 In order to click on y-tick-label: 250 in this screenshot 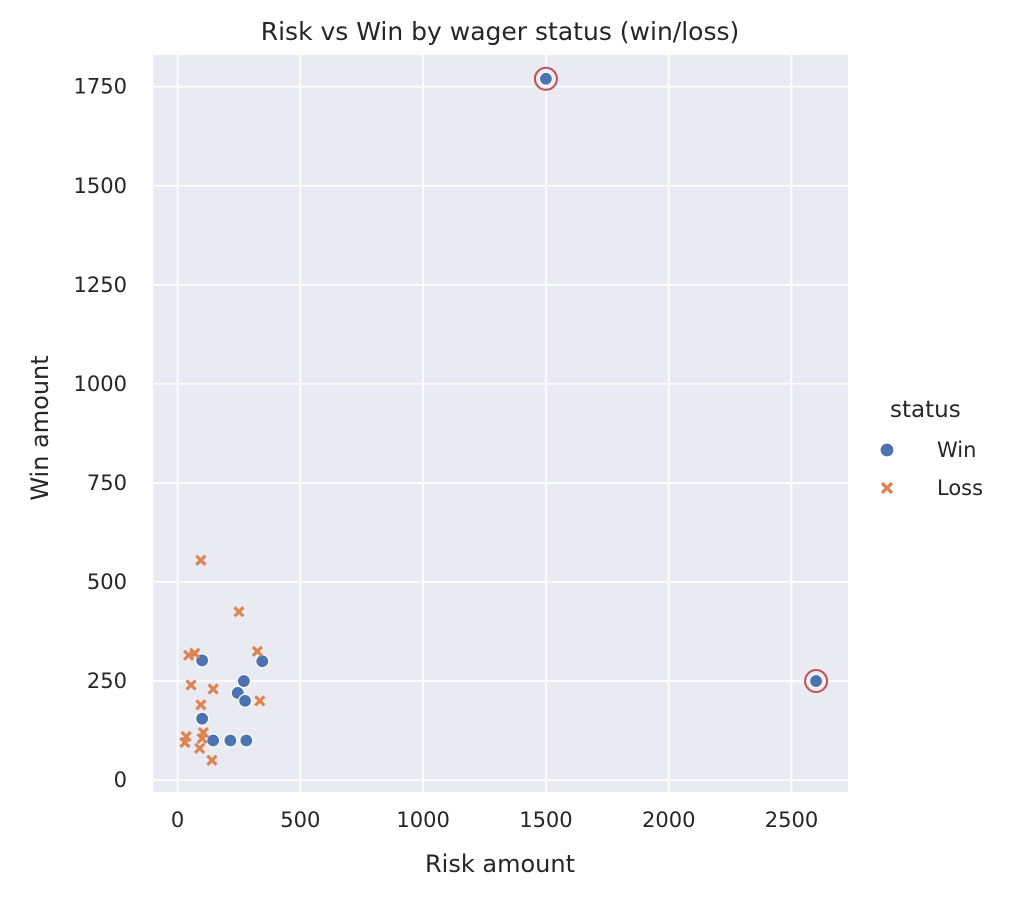, I will do `click(107, 681)`.